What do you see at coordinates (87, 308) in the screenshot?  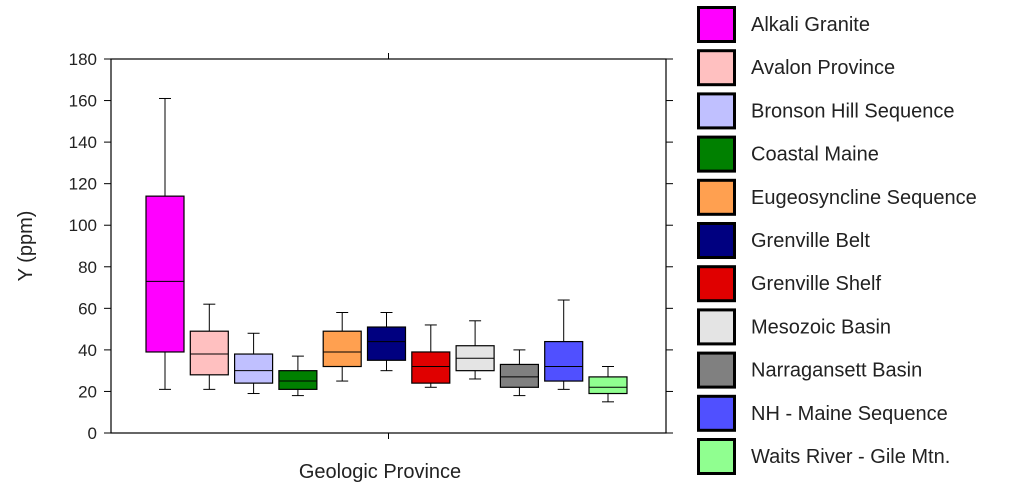 I see `y-tick-label: 60` at bounding box center [87, 308].